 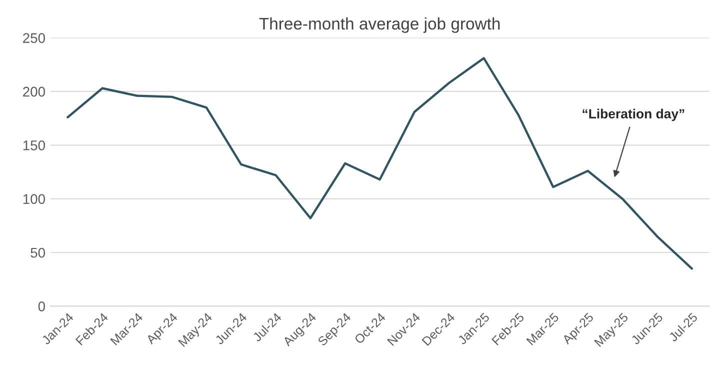 I want to click on annotation: “Liberation day”, so click(x=633, y=115).